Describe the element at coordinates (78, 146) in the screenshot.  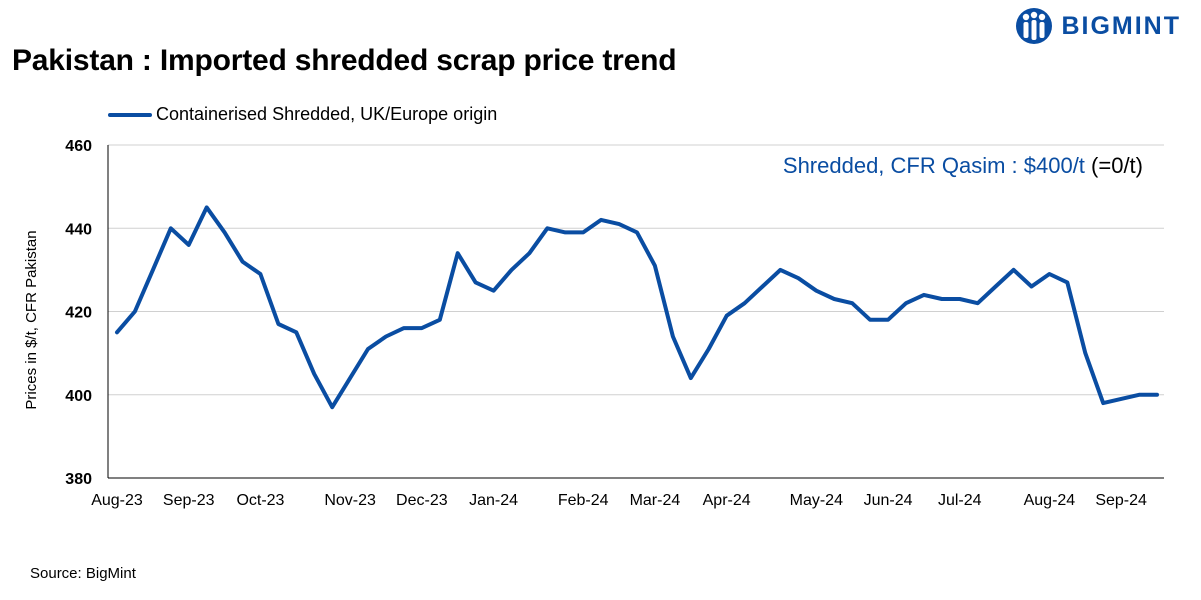
I see `y-tick-label: 460` at that location.